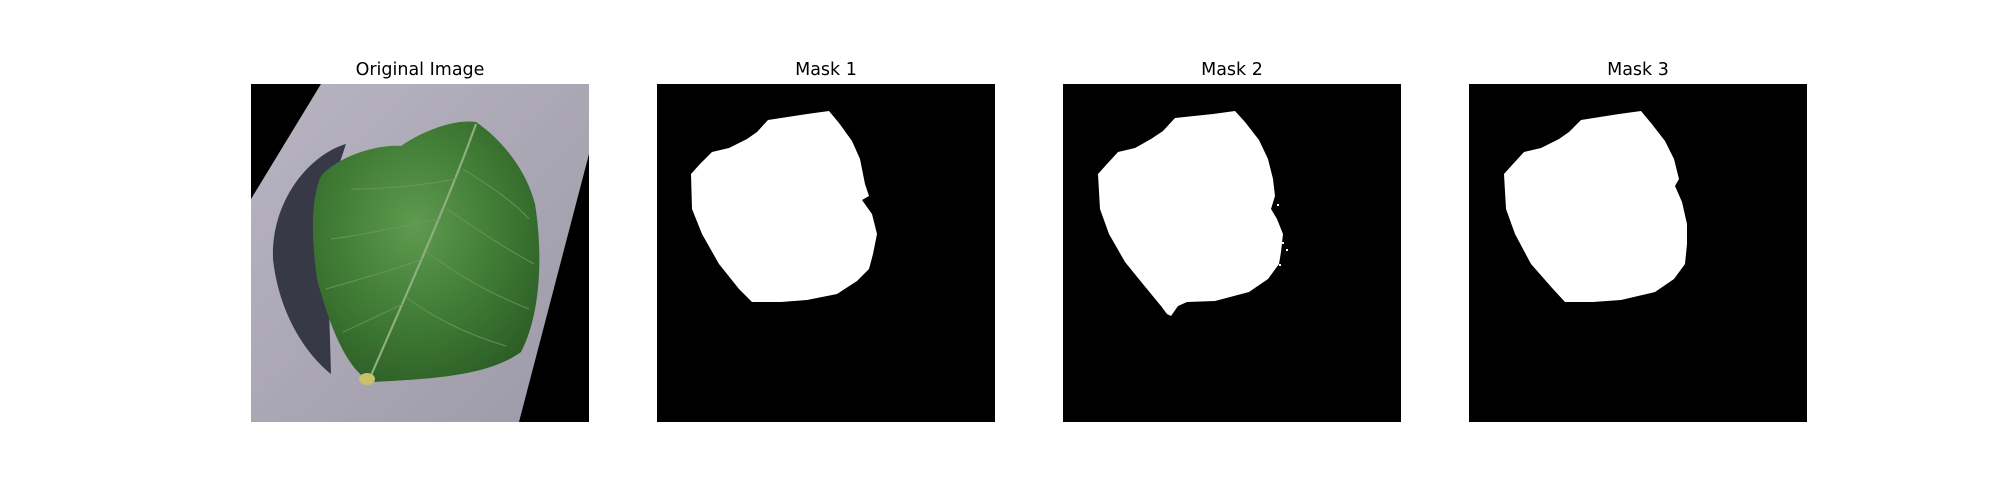  Describe the element at coordinates (1232, 70) in the screenshot. I see `panel-title: Mask 2` at that location.